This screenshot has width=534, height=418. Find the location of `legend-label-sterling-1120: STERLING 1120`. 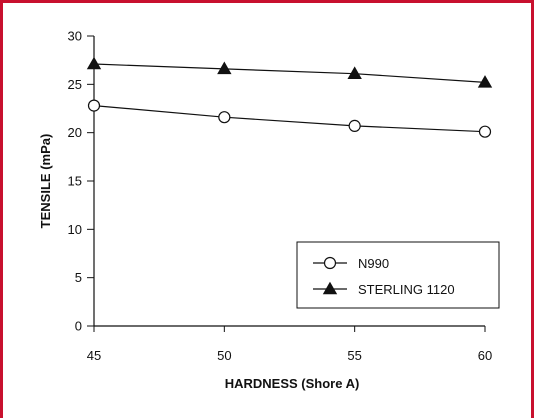

legend-label-sterling-1120: STERLING 1120 is located at coordinates (406, 289).